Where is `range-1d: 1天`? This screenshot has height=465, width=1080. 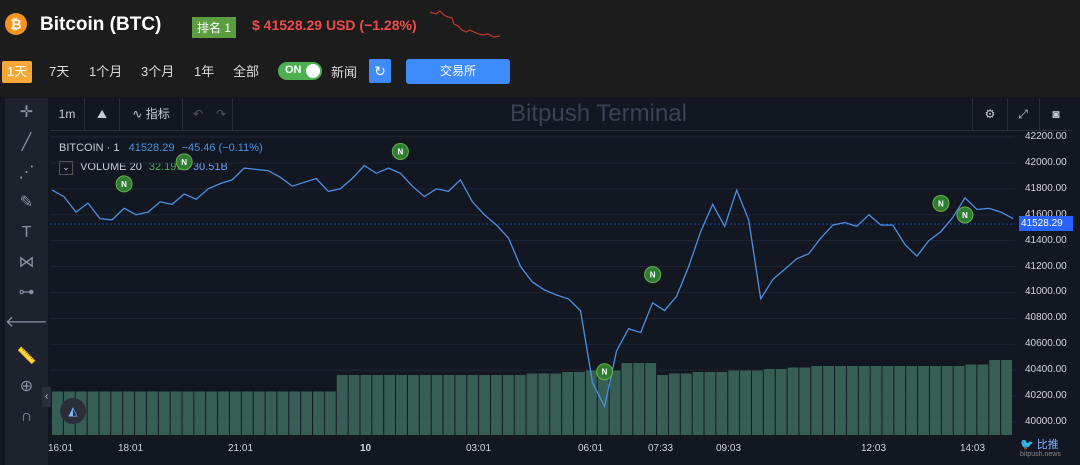 range-1d: 1天 is located at coordinates (17, 72).